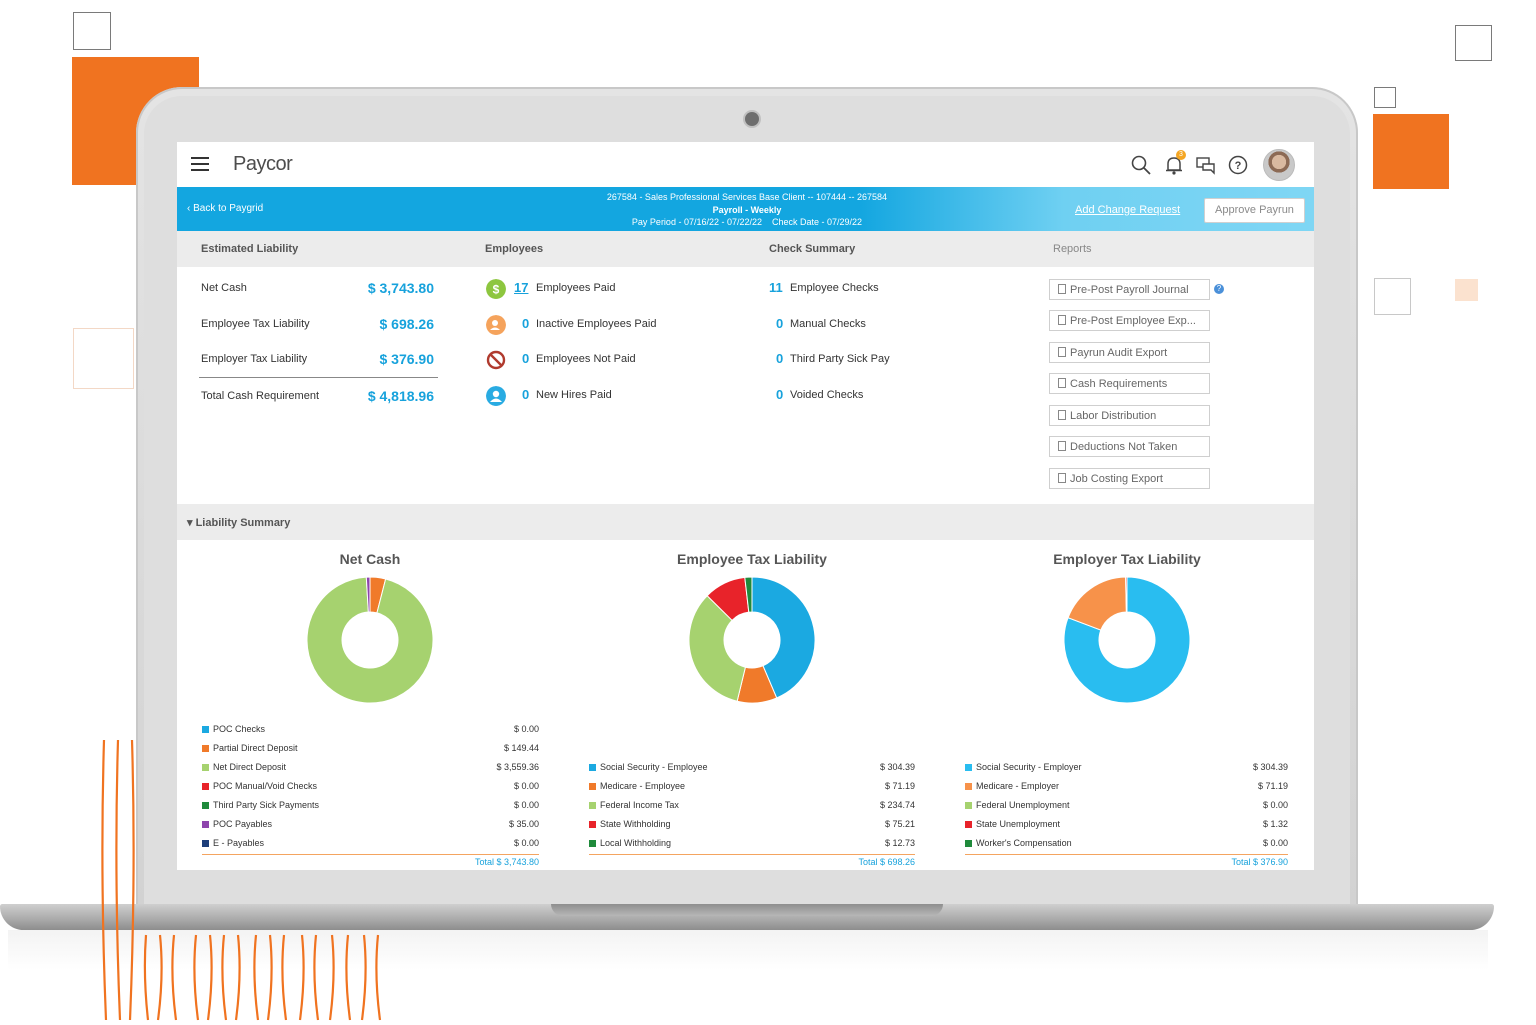 The height and width of the screenshot is (1025, 1536). What do you see at coordinates (745, 165) in the screenshot?
I see `top-nav-bar: Paycor 3 ?` at bounding box center [745, 165].